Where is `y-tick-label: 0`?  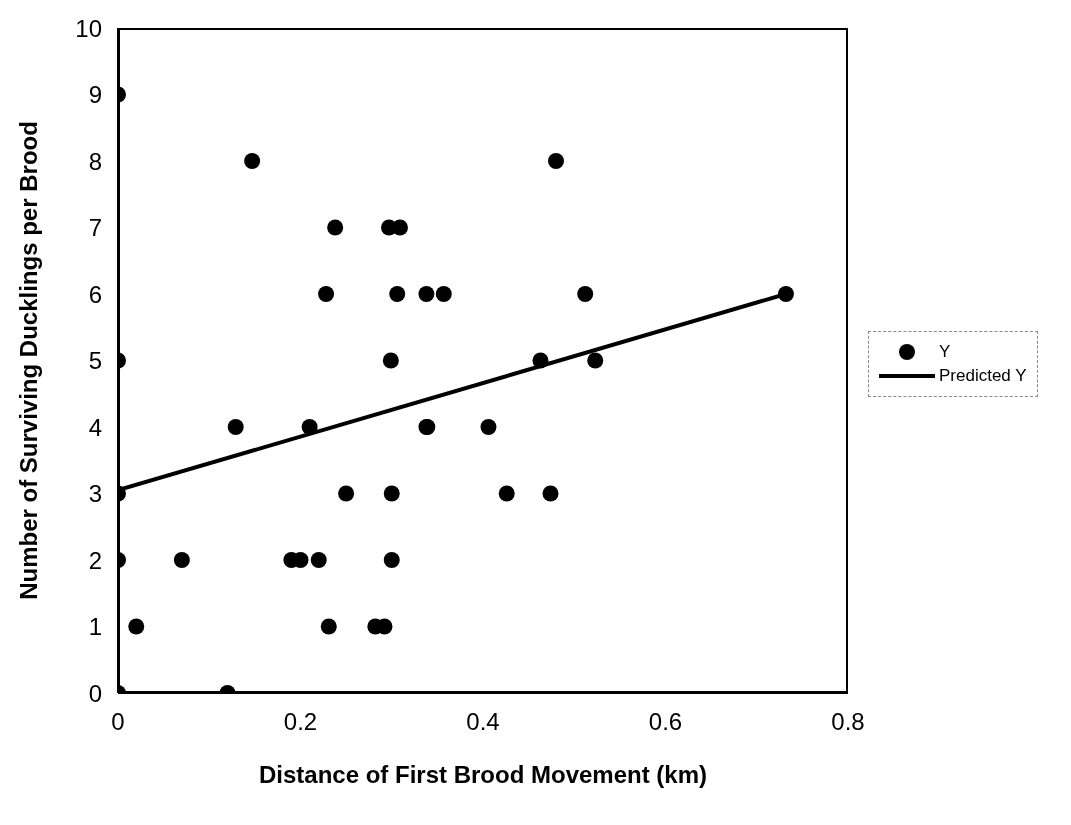 y-tick-label: 0 is located at coordinates (95, 693).